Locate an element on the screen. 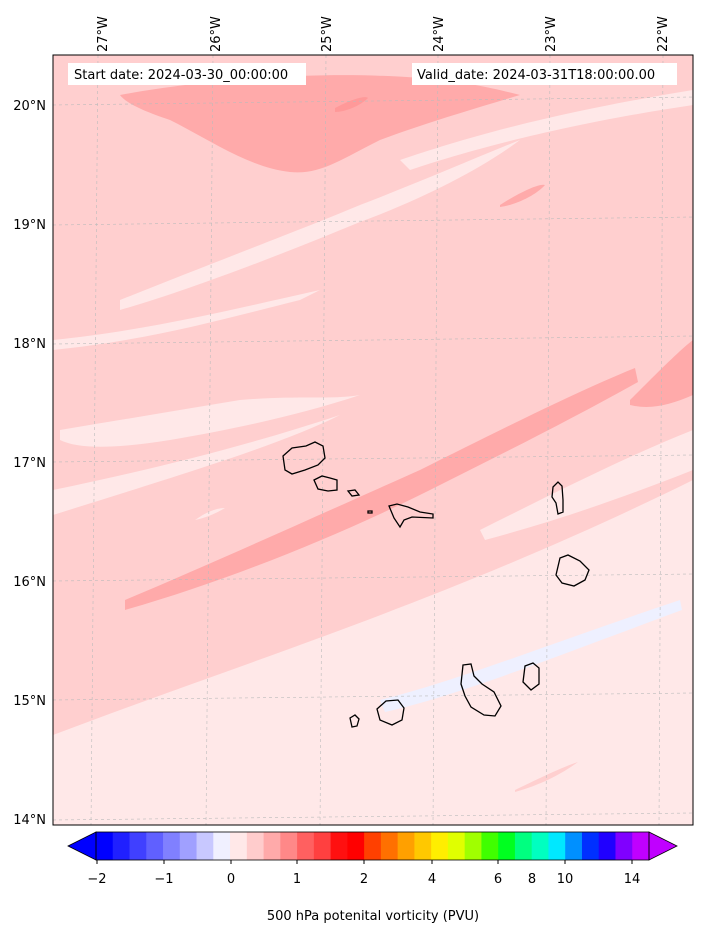 The image size is (703, 935). colorbar-ticks: −2 −1 0 1 2 4 6 8 10 14 is located at coordinates (363, 873).